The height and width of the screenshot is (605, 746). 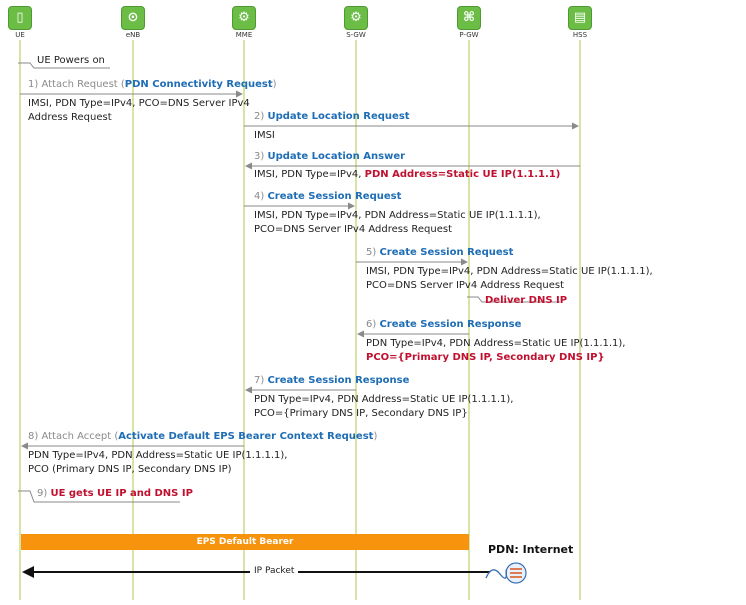 What do you see at coordinates (245, 542) in the screenshot?
I see `eps-default-bearer: EPS Default Bearer` at bounding box center [245, 542].